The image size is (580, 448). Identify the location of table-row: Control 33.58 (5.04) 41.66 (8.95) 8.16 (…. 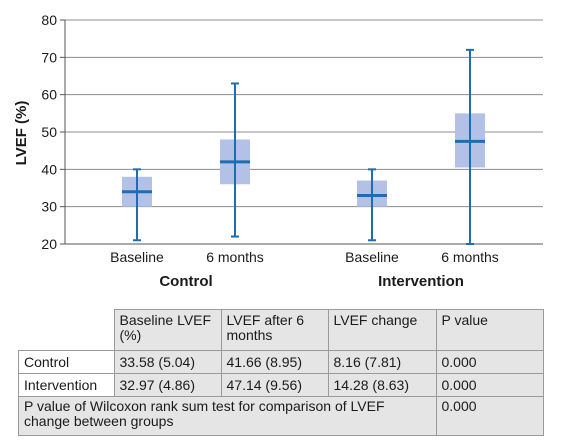
(281, 362).